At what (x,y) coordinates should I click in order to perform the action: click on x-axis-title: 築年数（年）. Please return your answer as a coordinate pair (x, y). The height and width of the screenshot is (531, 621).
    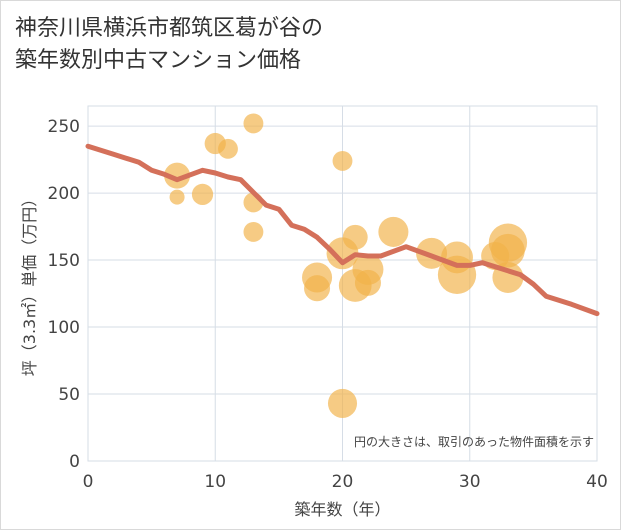
    Looking at the image, I should click on (342, 509).